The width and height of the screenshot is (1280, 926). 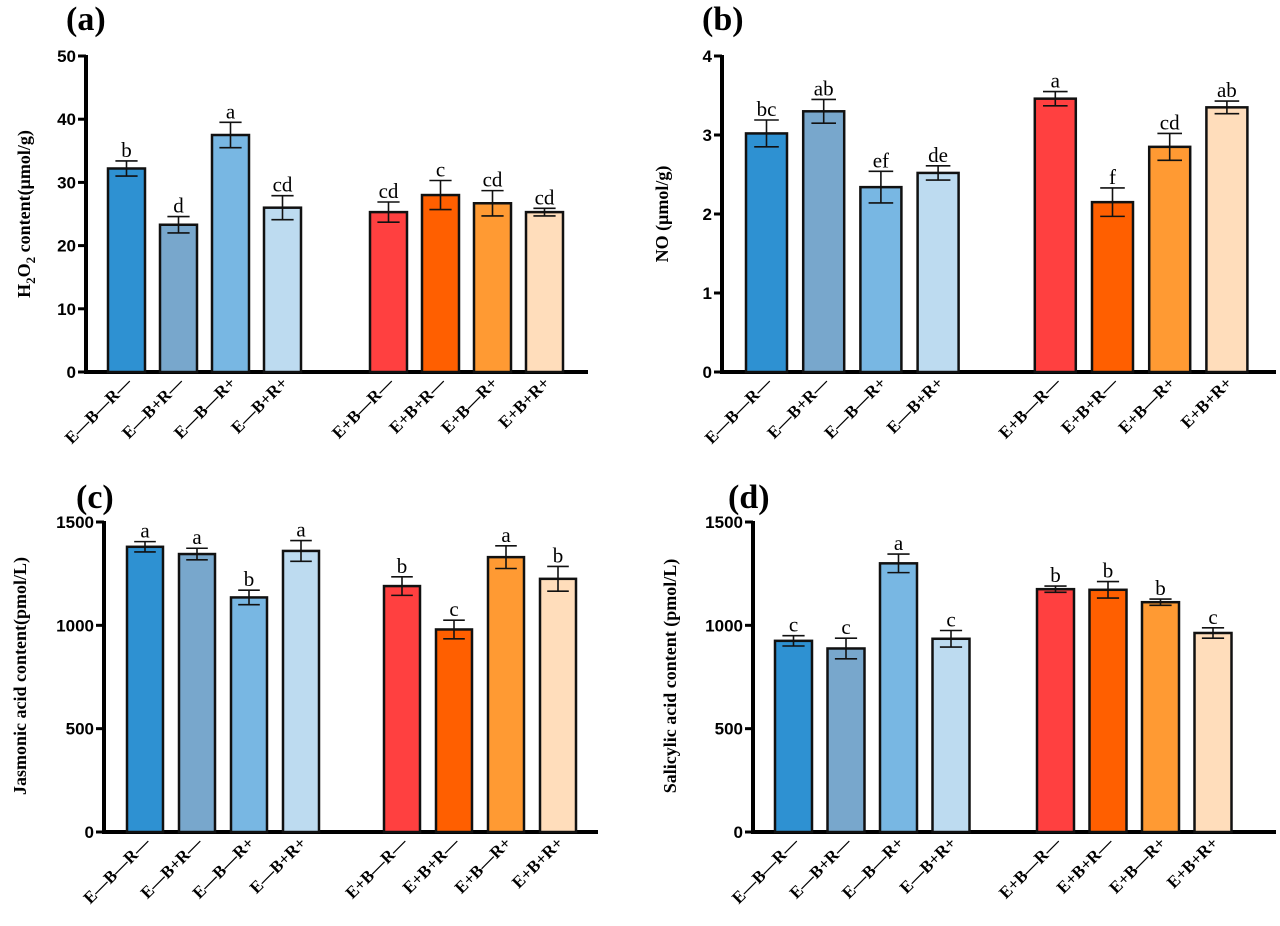 I want to click on x-tick-label: E+B+R—, so click(x=1089, y=405).